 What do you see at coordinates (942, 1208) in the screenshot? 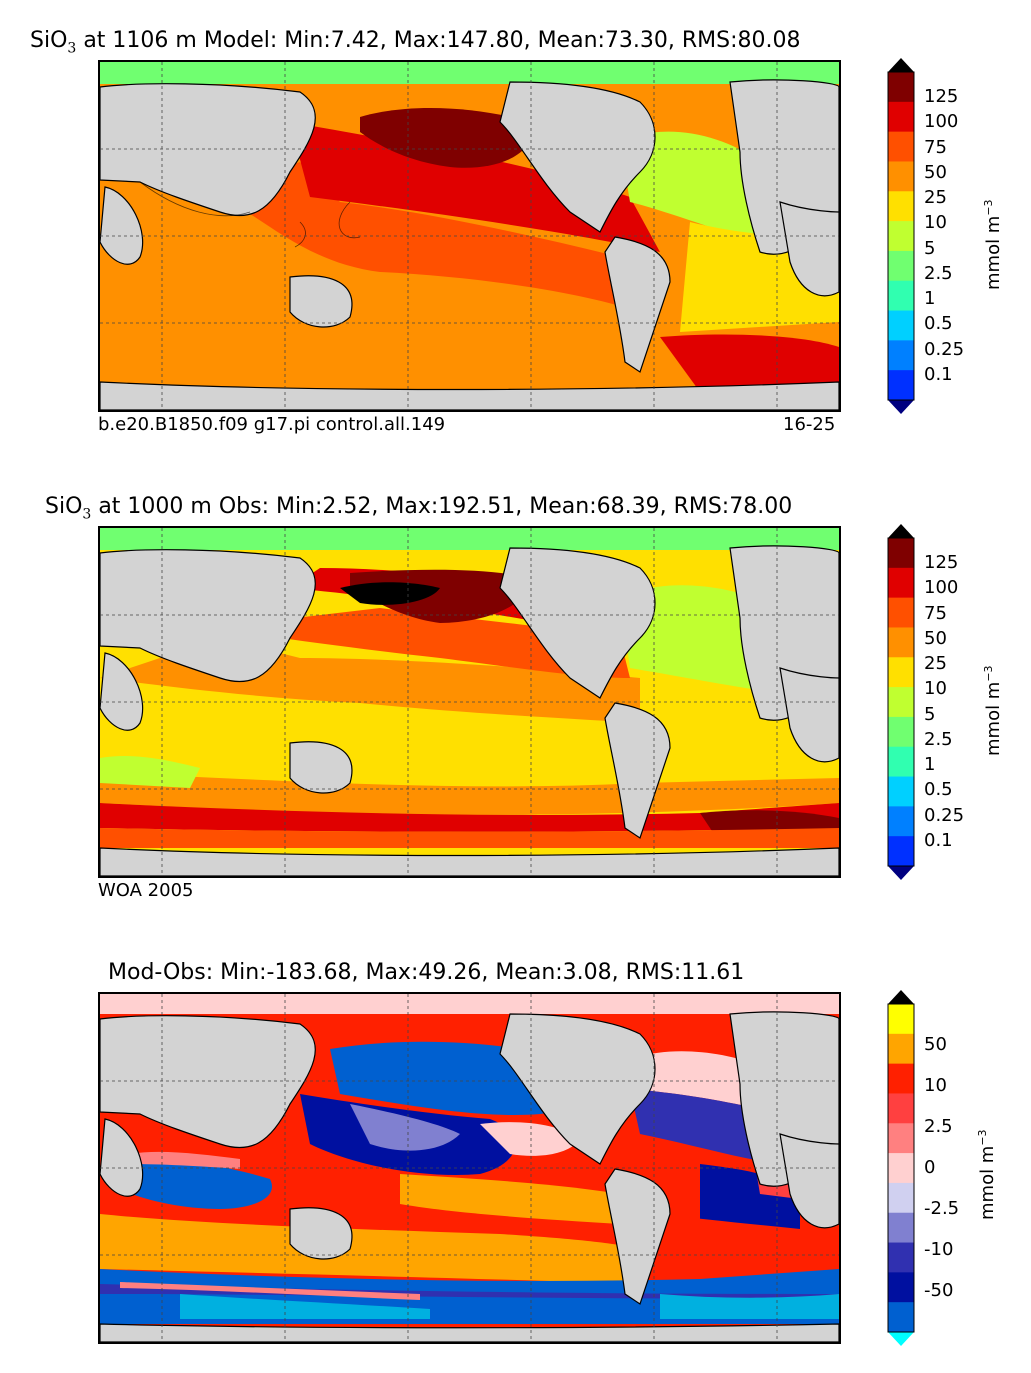
I see `colorbar-tick-label: -2.5` at bounding box center [942, 1208].